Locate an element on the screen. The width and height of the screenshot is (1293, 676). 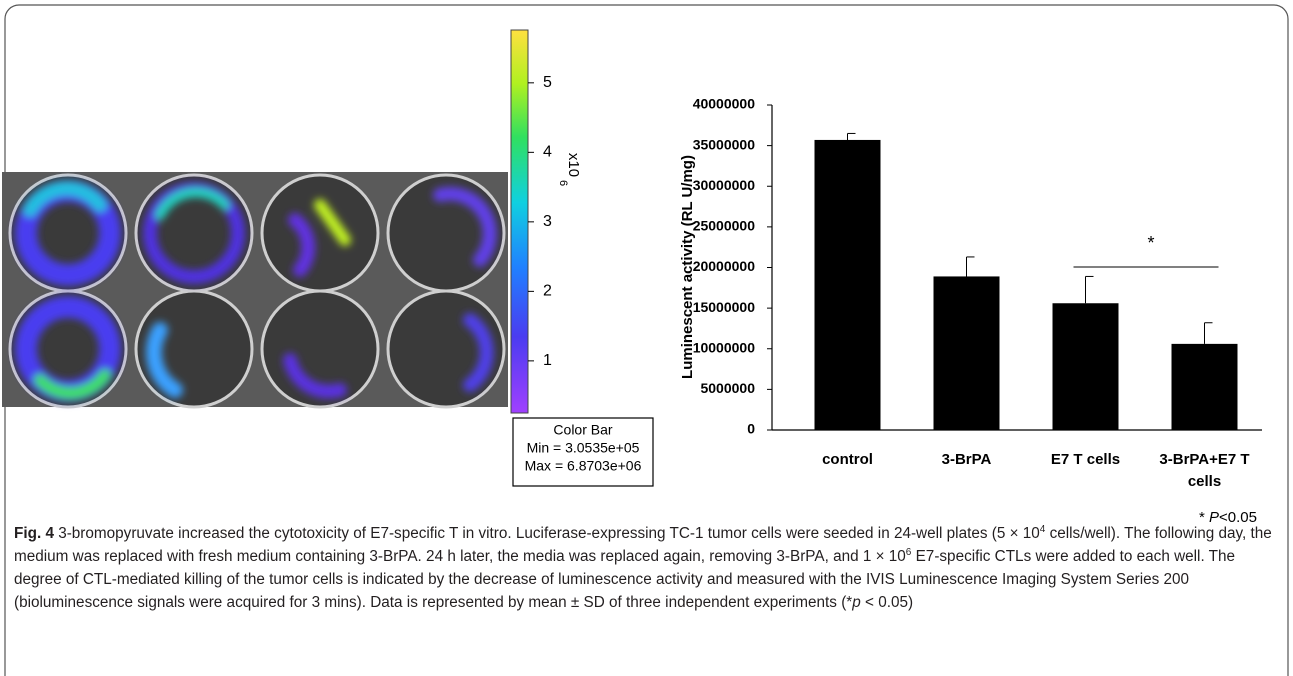
significance-mark: * is located at coordinates (1150, 243).